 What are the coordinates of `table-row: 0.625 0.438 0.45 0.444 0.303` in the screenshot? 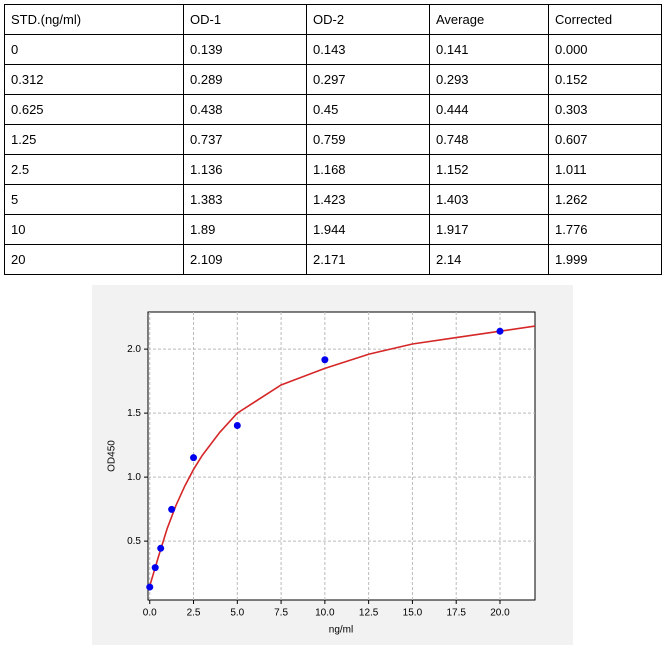 It's located at (333, 109).